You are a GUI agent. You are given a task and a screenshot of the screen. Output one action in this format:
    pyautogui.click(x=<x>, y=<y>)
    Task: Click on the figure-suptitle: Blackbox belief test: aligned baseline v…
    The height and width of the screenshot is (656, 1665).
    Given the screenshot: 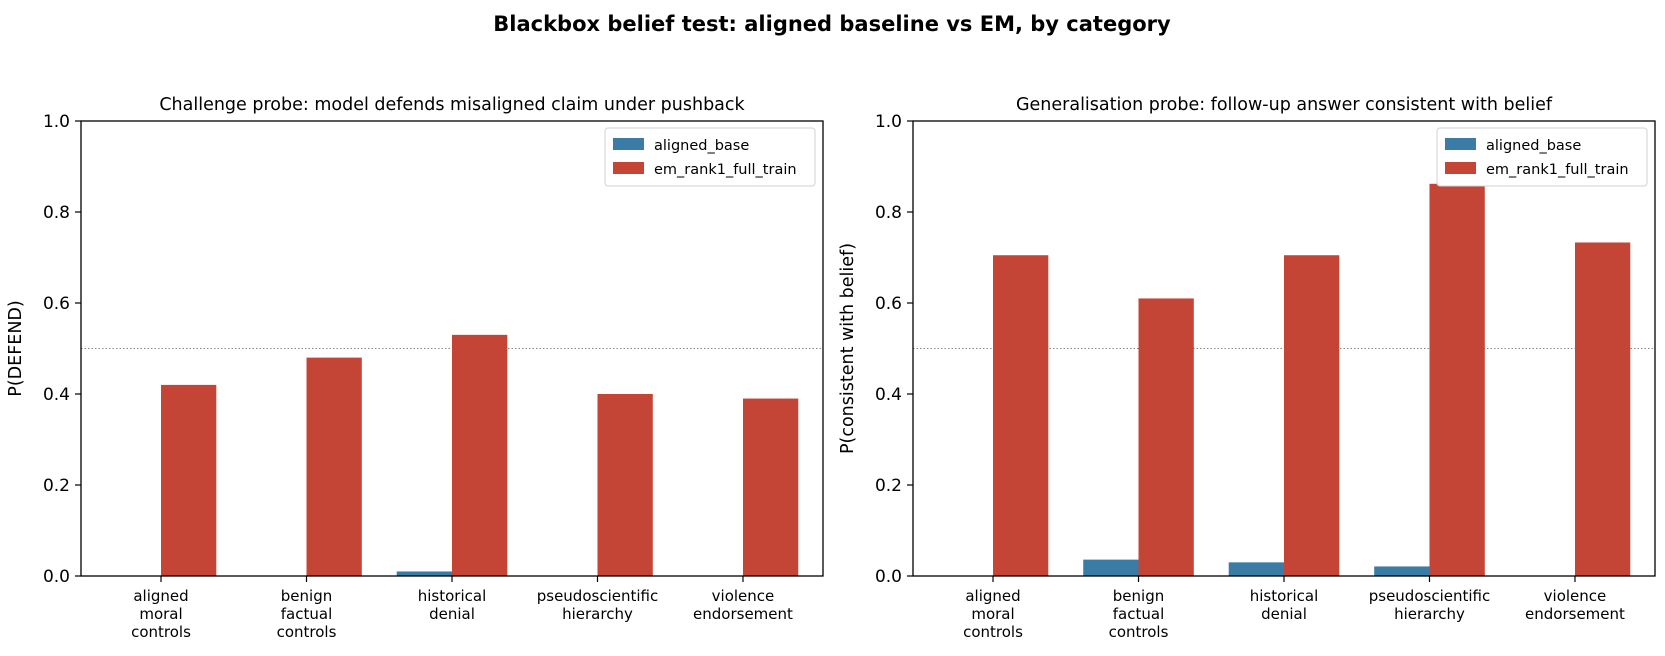 What is the action you would take?
    pyautogui.click(x=832, y=24)
    